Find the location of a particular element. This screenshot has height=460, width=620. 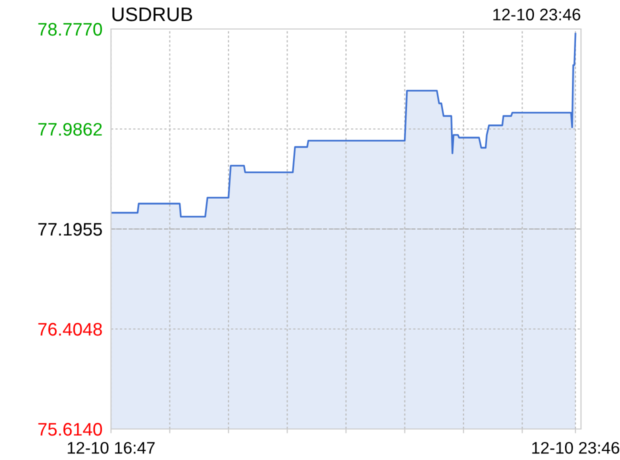

y-tick-label: 75.6140 is located at coordinates (70, 429).